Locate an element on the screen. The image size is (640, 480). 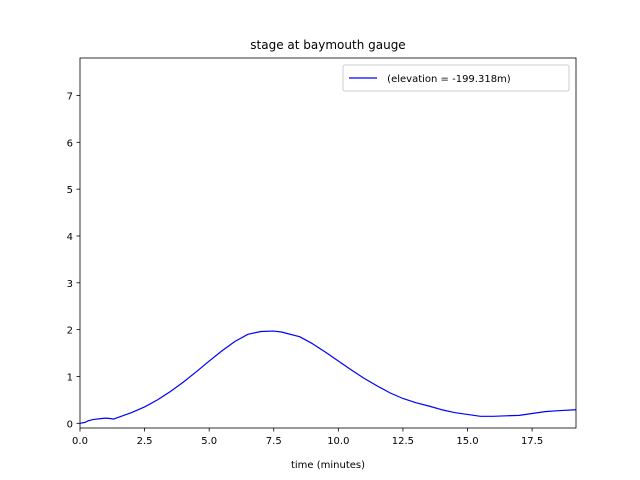
y-tick-label: 6 is located at coordinates (70, 143).